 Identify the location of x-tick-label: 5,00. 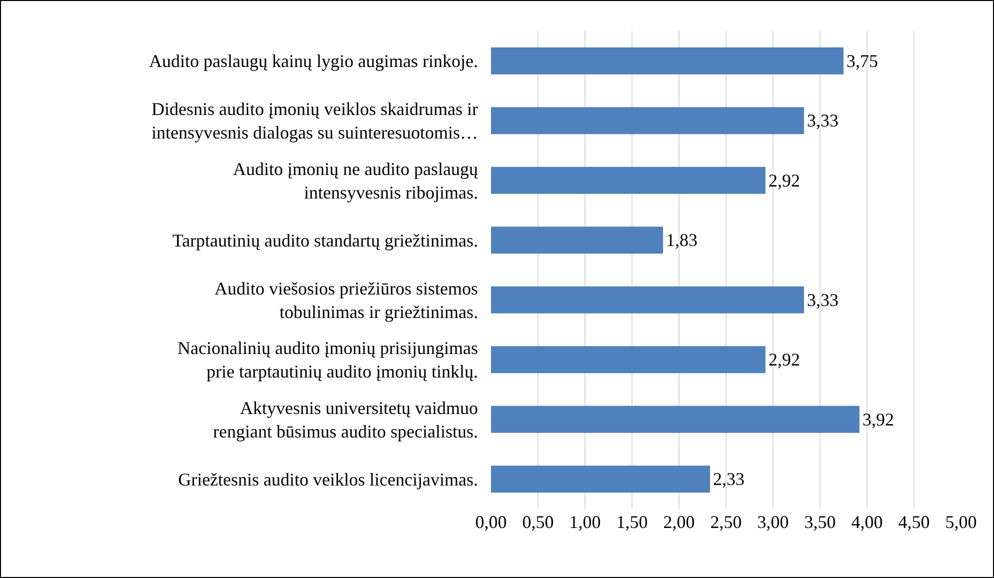
(961, 522).